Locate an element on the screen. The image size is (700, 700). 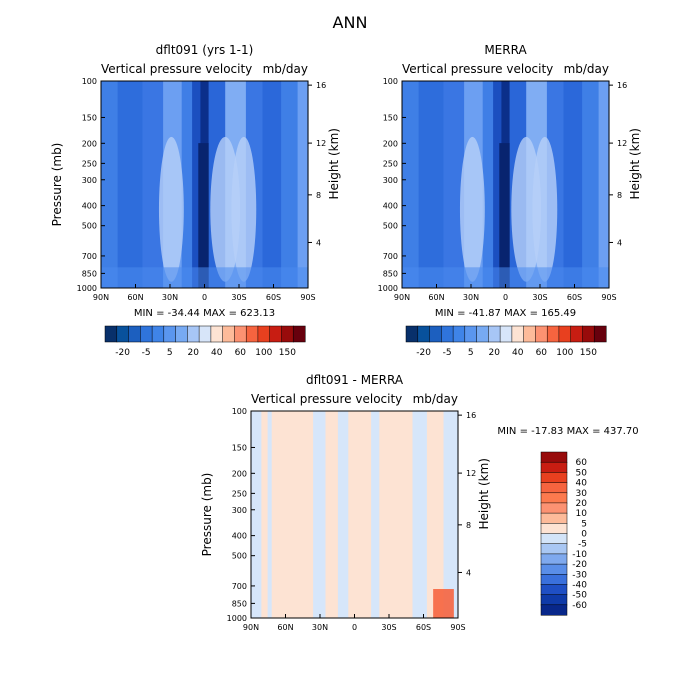
x-tick-label: 90N is located at coordinates (402, 297).